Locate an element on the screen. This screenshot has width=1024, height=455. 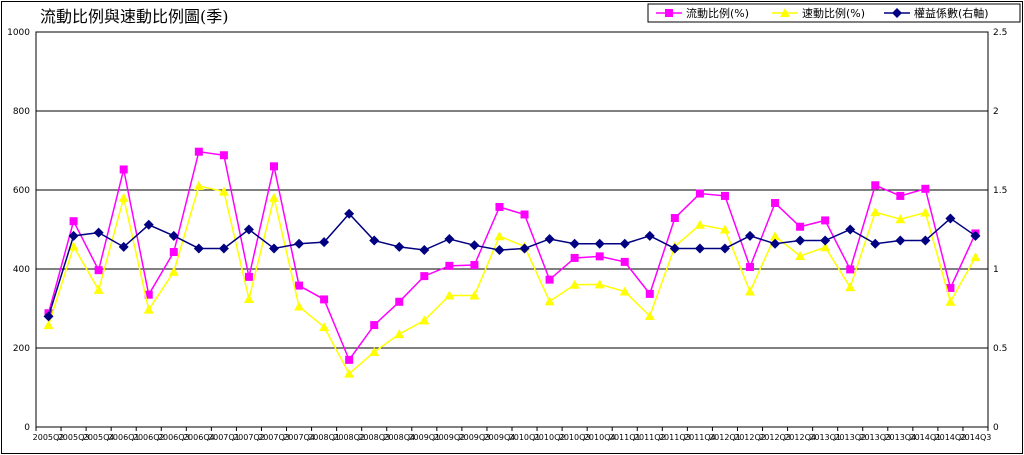
legend: 流動比例(%) 速動比例(%) 權益係數(右軸) is located at coordinates (834, 13).